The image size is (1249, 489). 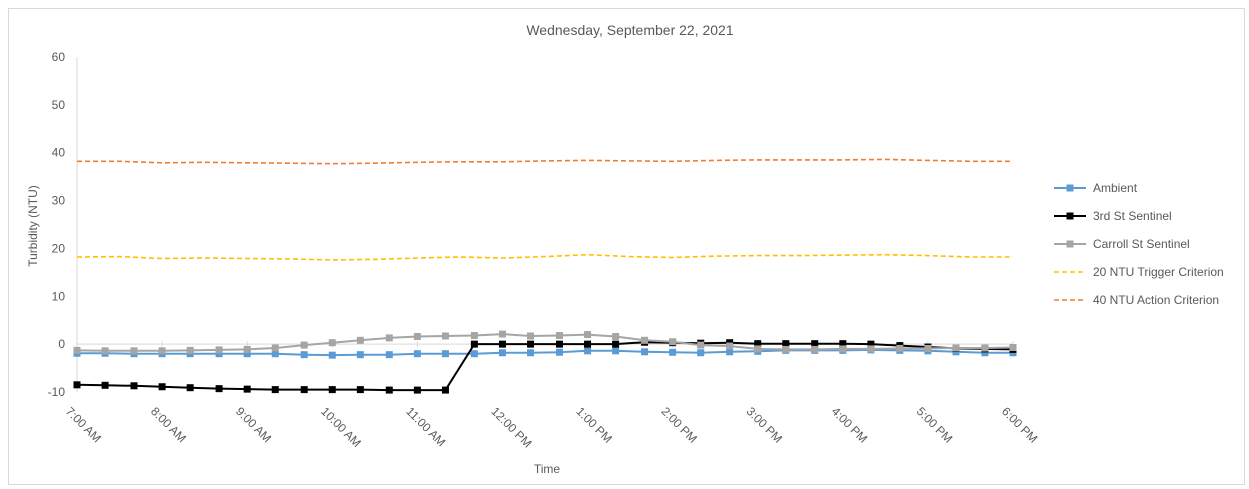 I want to click on legend-label: 3rd St Sentinel, so click(x=1132, y=216).